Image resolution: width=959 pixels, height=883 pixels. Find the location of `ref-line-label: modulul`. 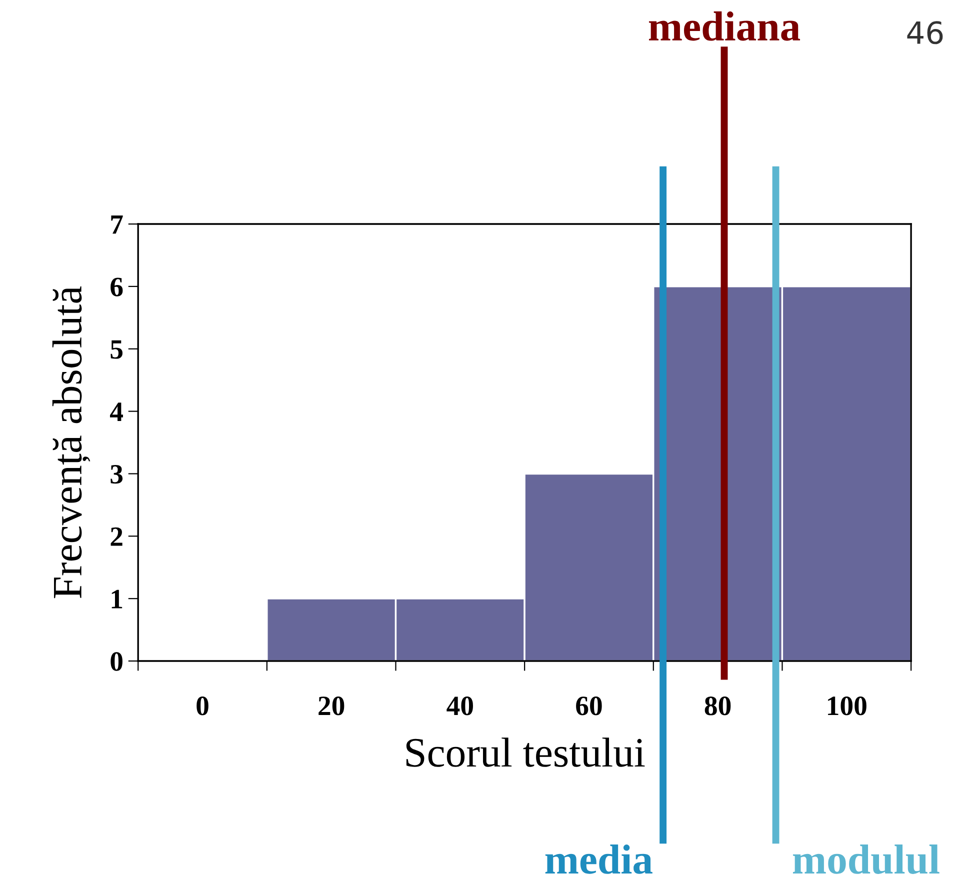

ref-line-label: modulul is located at coordinates (866, 859).